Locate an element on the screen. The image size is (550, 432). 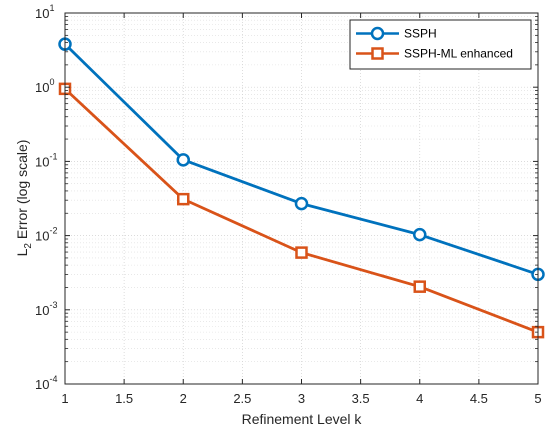
legend-marker-ssph-ml is located at coordinates (377, 53).